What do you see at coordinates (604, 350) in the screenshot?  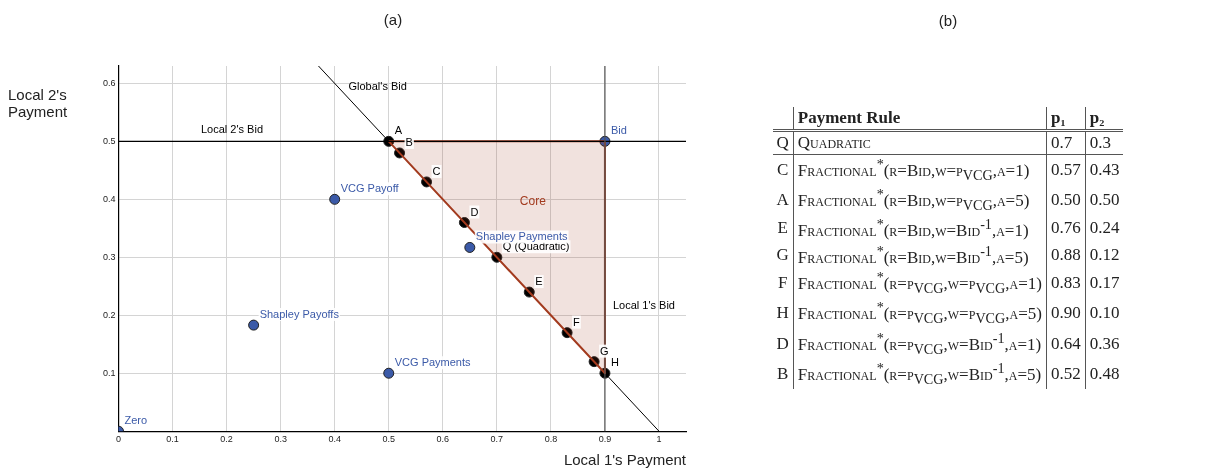 I see `annotation: G` at bounding box center [604, 350].